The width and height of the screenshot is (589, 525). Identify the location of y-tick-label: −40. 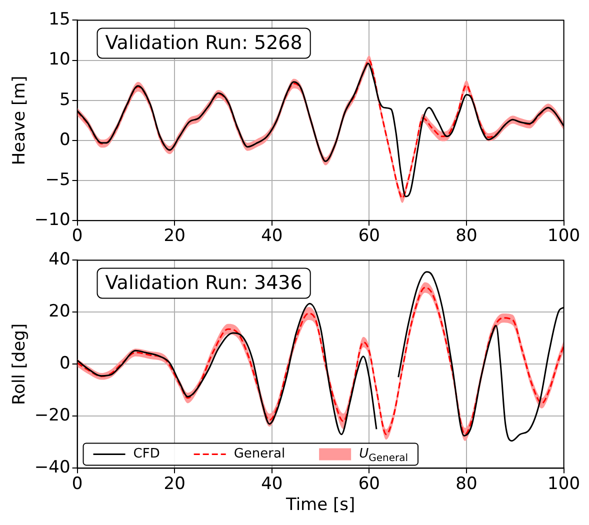
(52, 468).